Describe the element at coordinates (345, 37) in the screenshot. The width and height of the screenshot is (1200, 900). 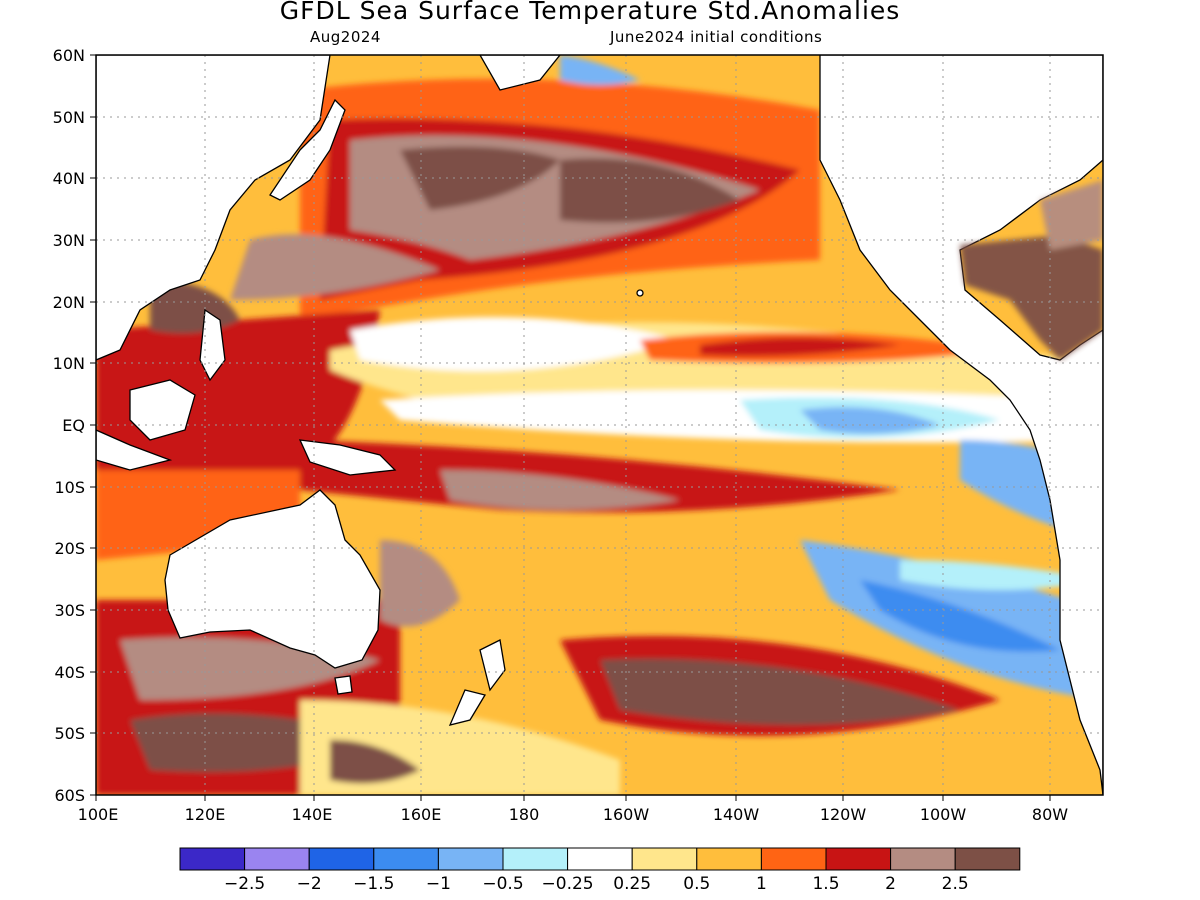
I see `forecast-month: Aug2024` at that location.